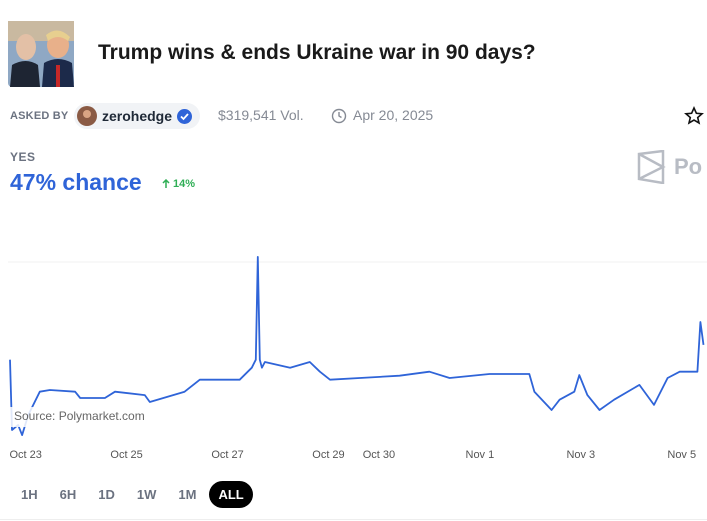 Image resolution: width=707 pixels, height=521 pixels. What do you see at coordinates (681, 455) in the screenshot?
I see `x-tick-label: Nov 5` at bounding box center [681, 455].